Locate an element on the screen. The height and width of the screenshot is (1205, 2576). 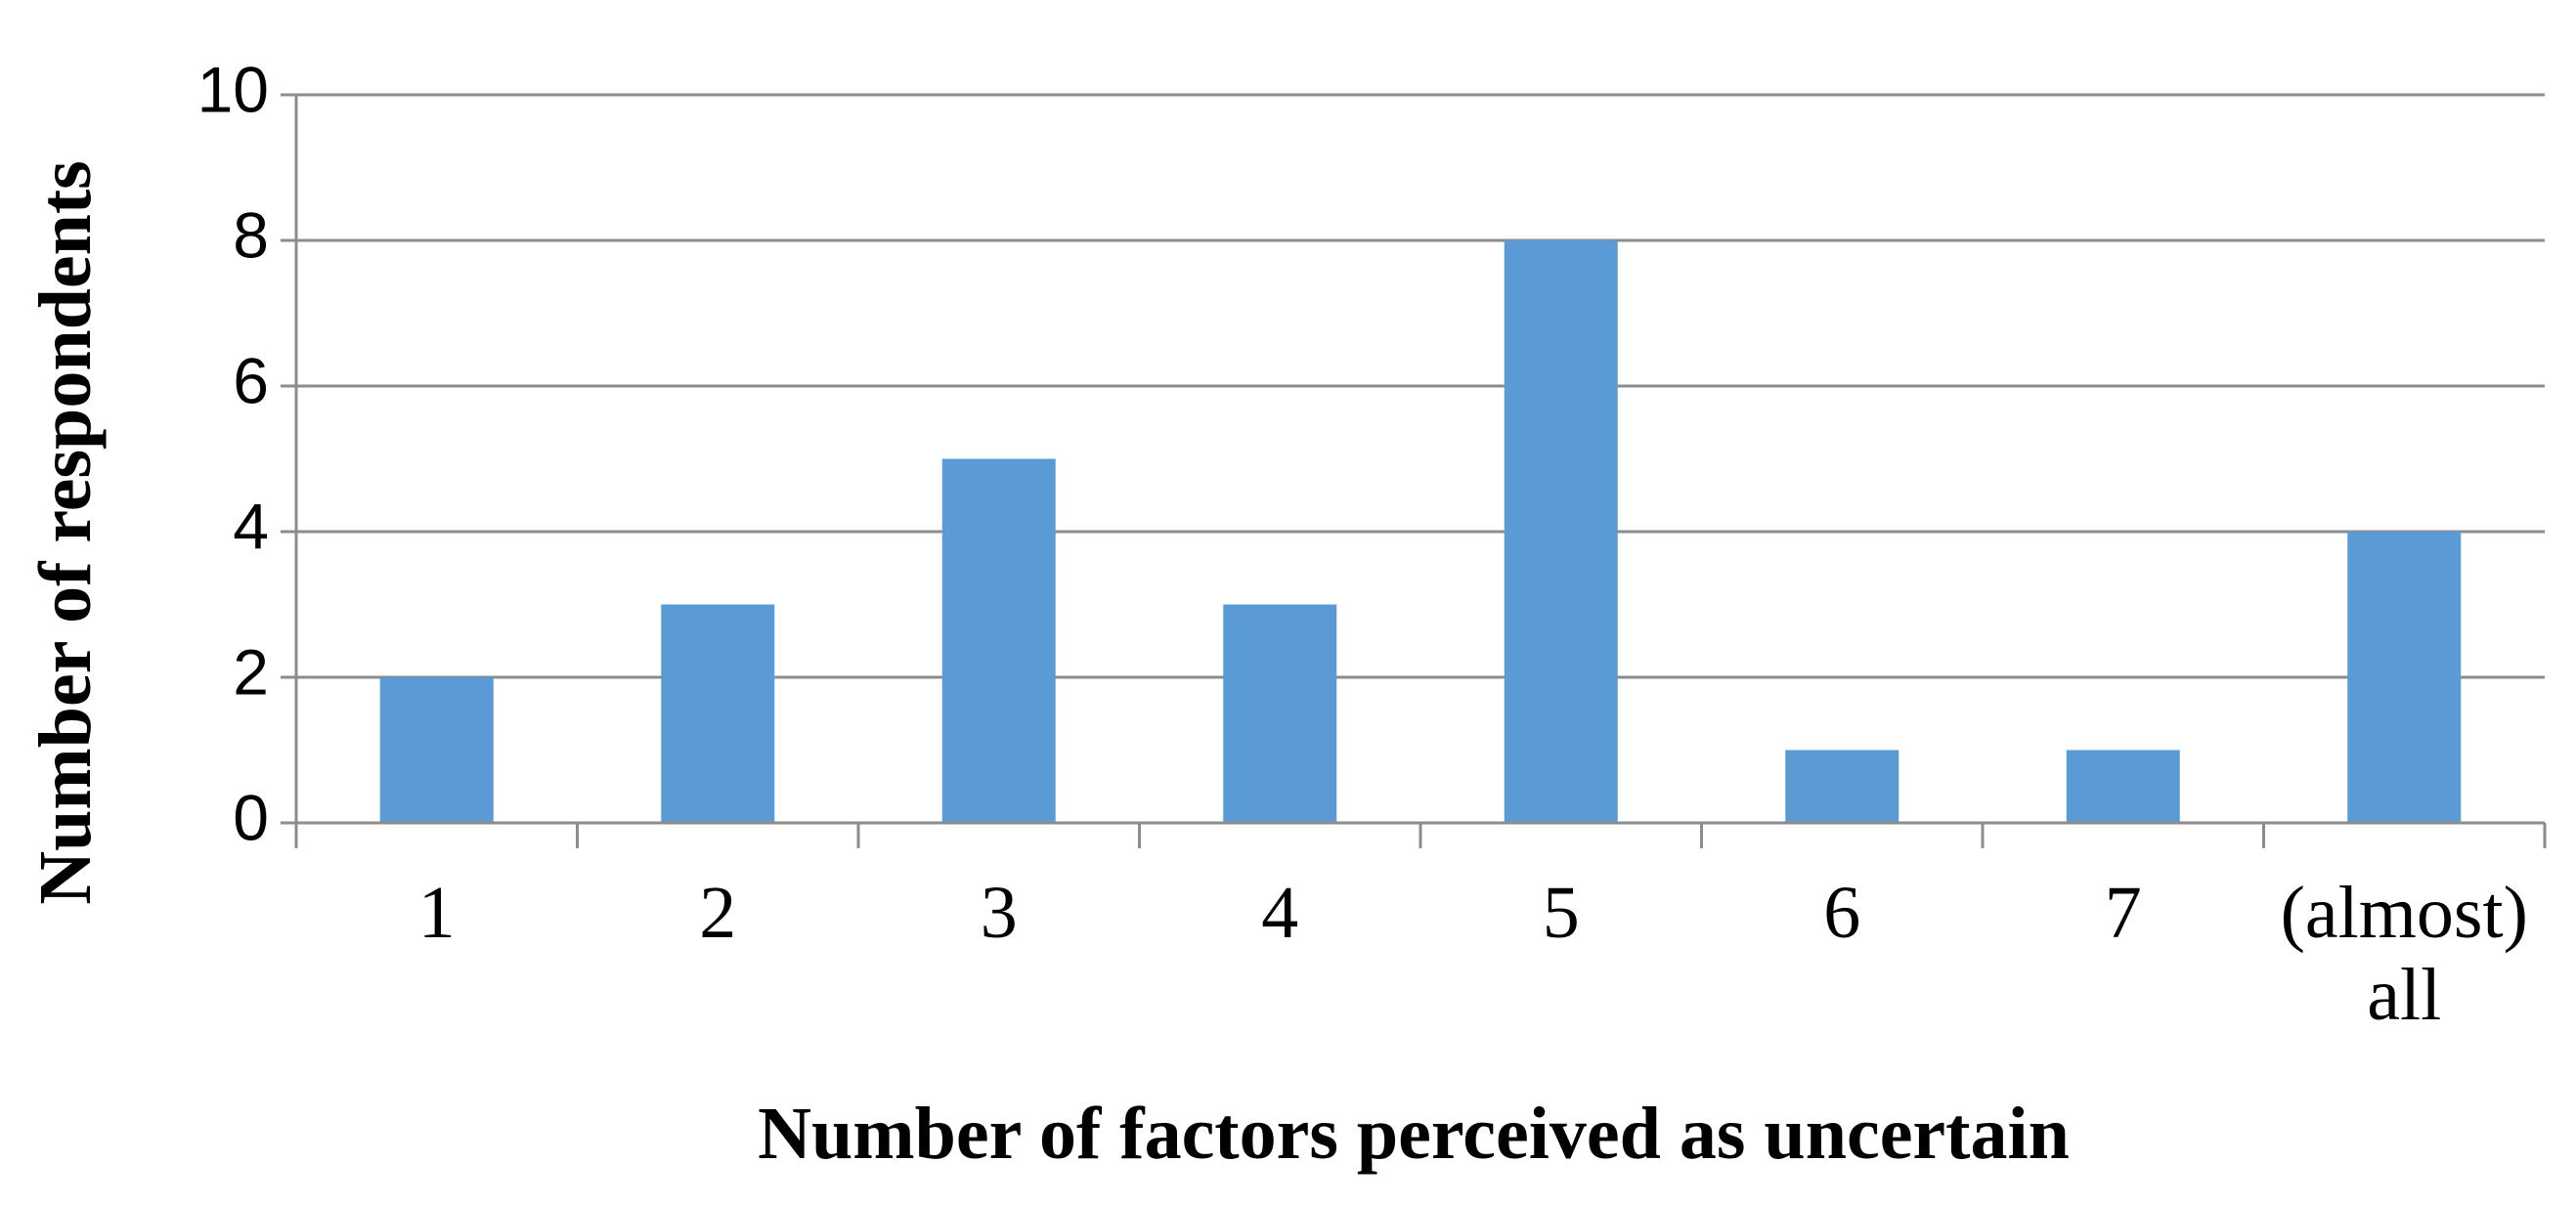
x-tick-label: (almost) all is located at coordinates (2404, 954).